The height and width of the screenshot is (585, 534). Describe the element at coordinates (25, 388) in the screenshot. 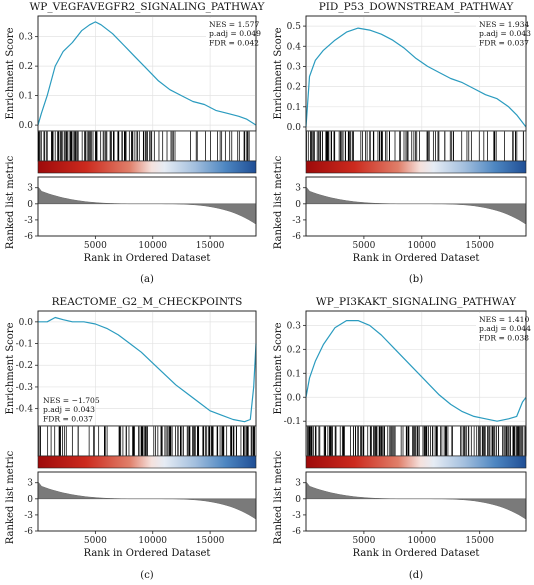

I see `es-ytick-label: -0.3` at that location.